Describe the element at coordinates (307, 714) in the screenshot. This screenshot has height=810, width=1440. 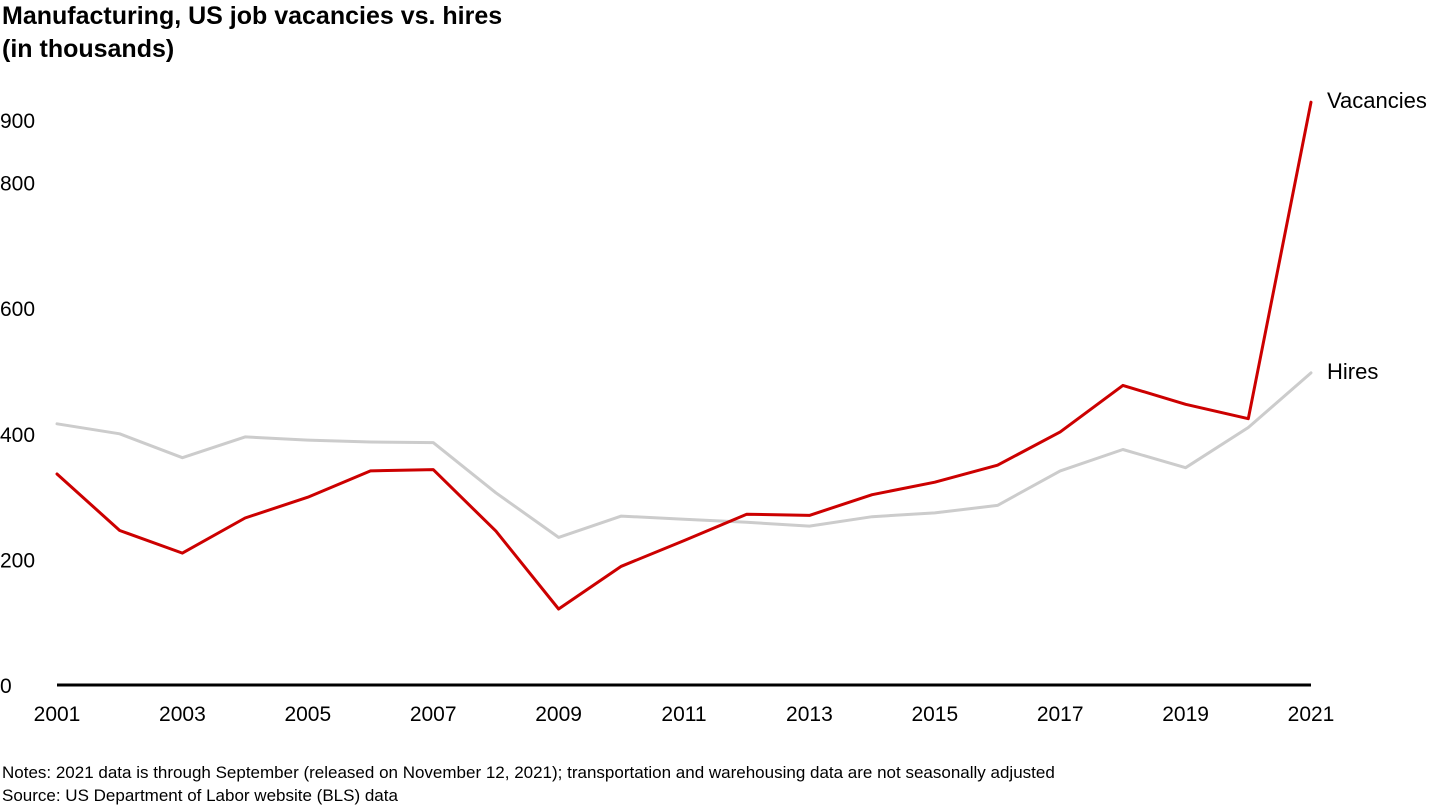
I see `x-tick-label: 2005` at that location.